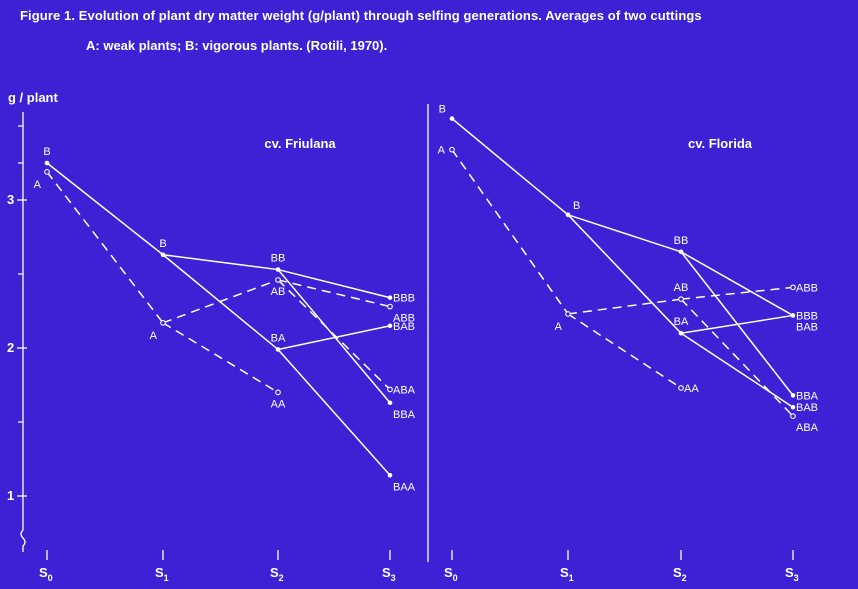  What do you see at coordinates (23, 332) in the screenshot?
I see `y-axis-line` at bounding box center [23, 332].